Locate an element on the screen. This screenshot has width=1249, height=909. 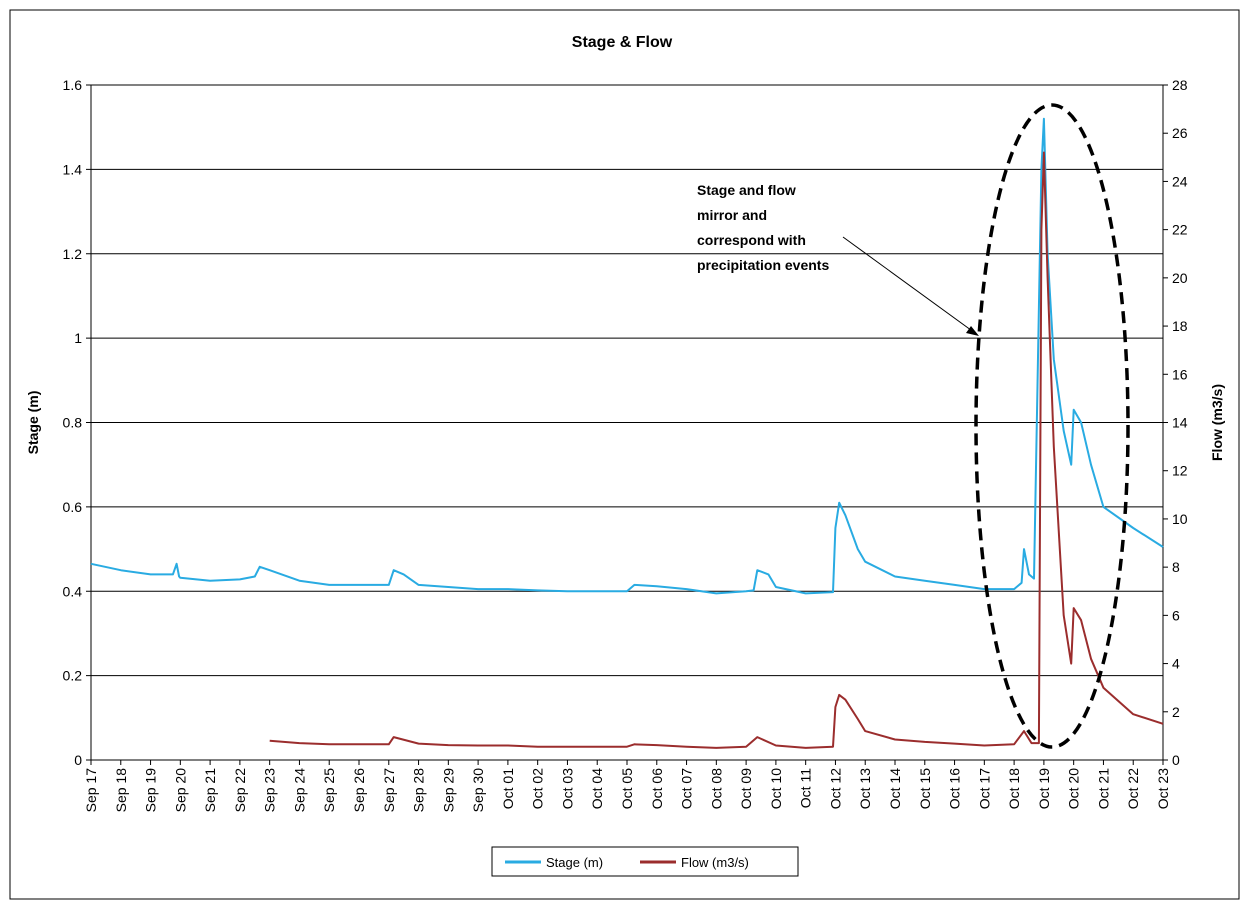
x-tick-label: Sep 28 is located at coordinates (419, 790).